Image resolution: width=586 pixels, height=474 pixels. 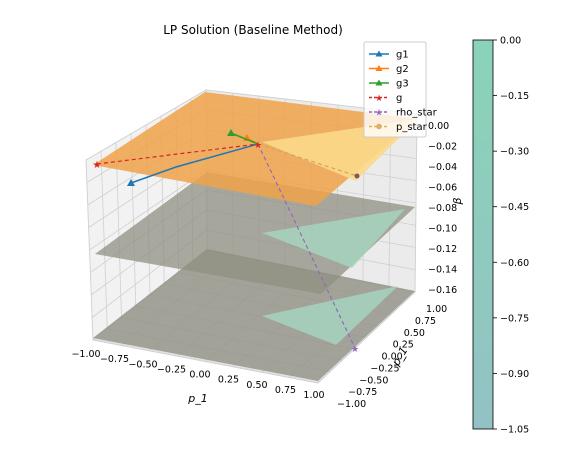 What do you see at coordinates (285, 390) in the screenshot?
I see `x-tick-label: 0.75` at bounding box center [285, 390].